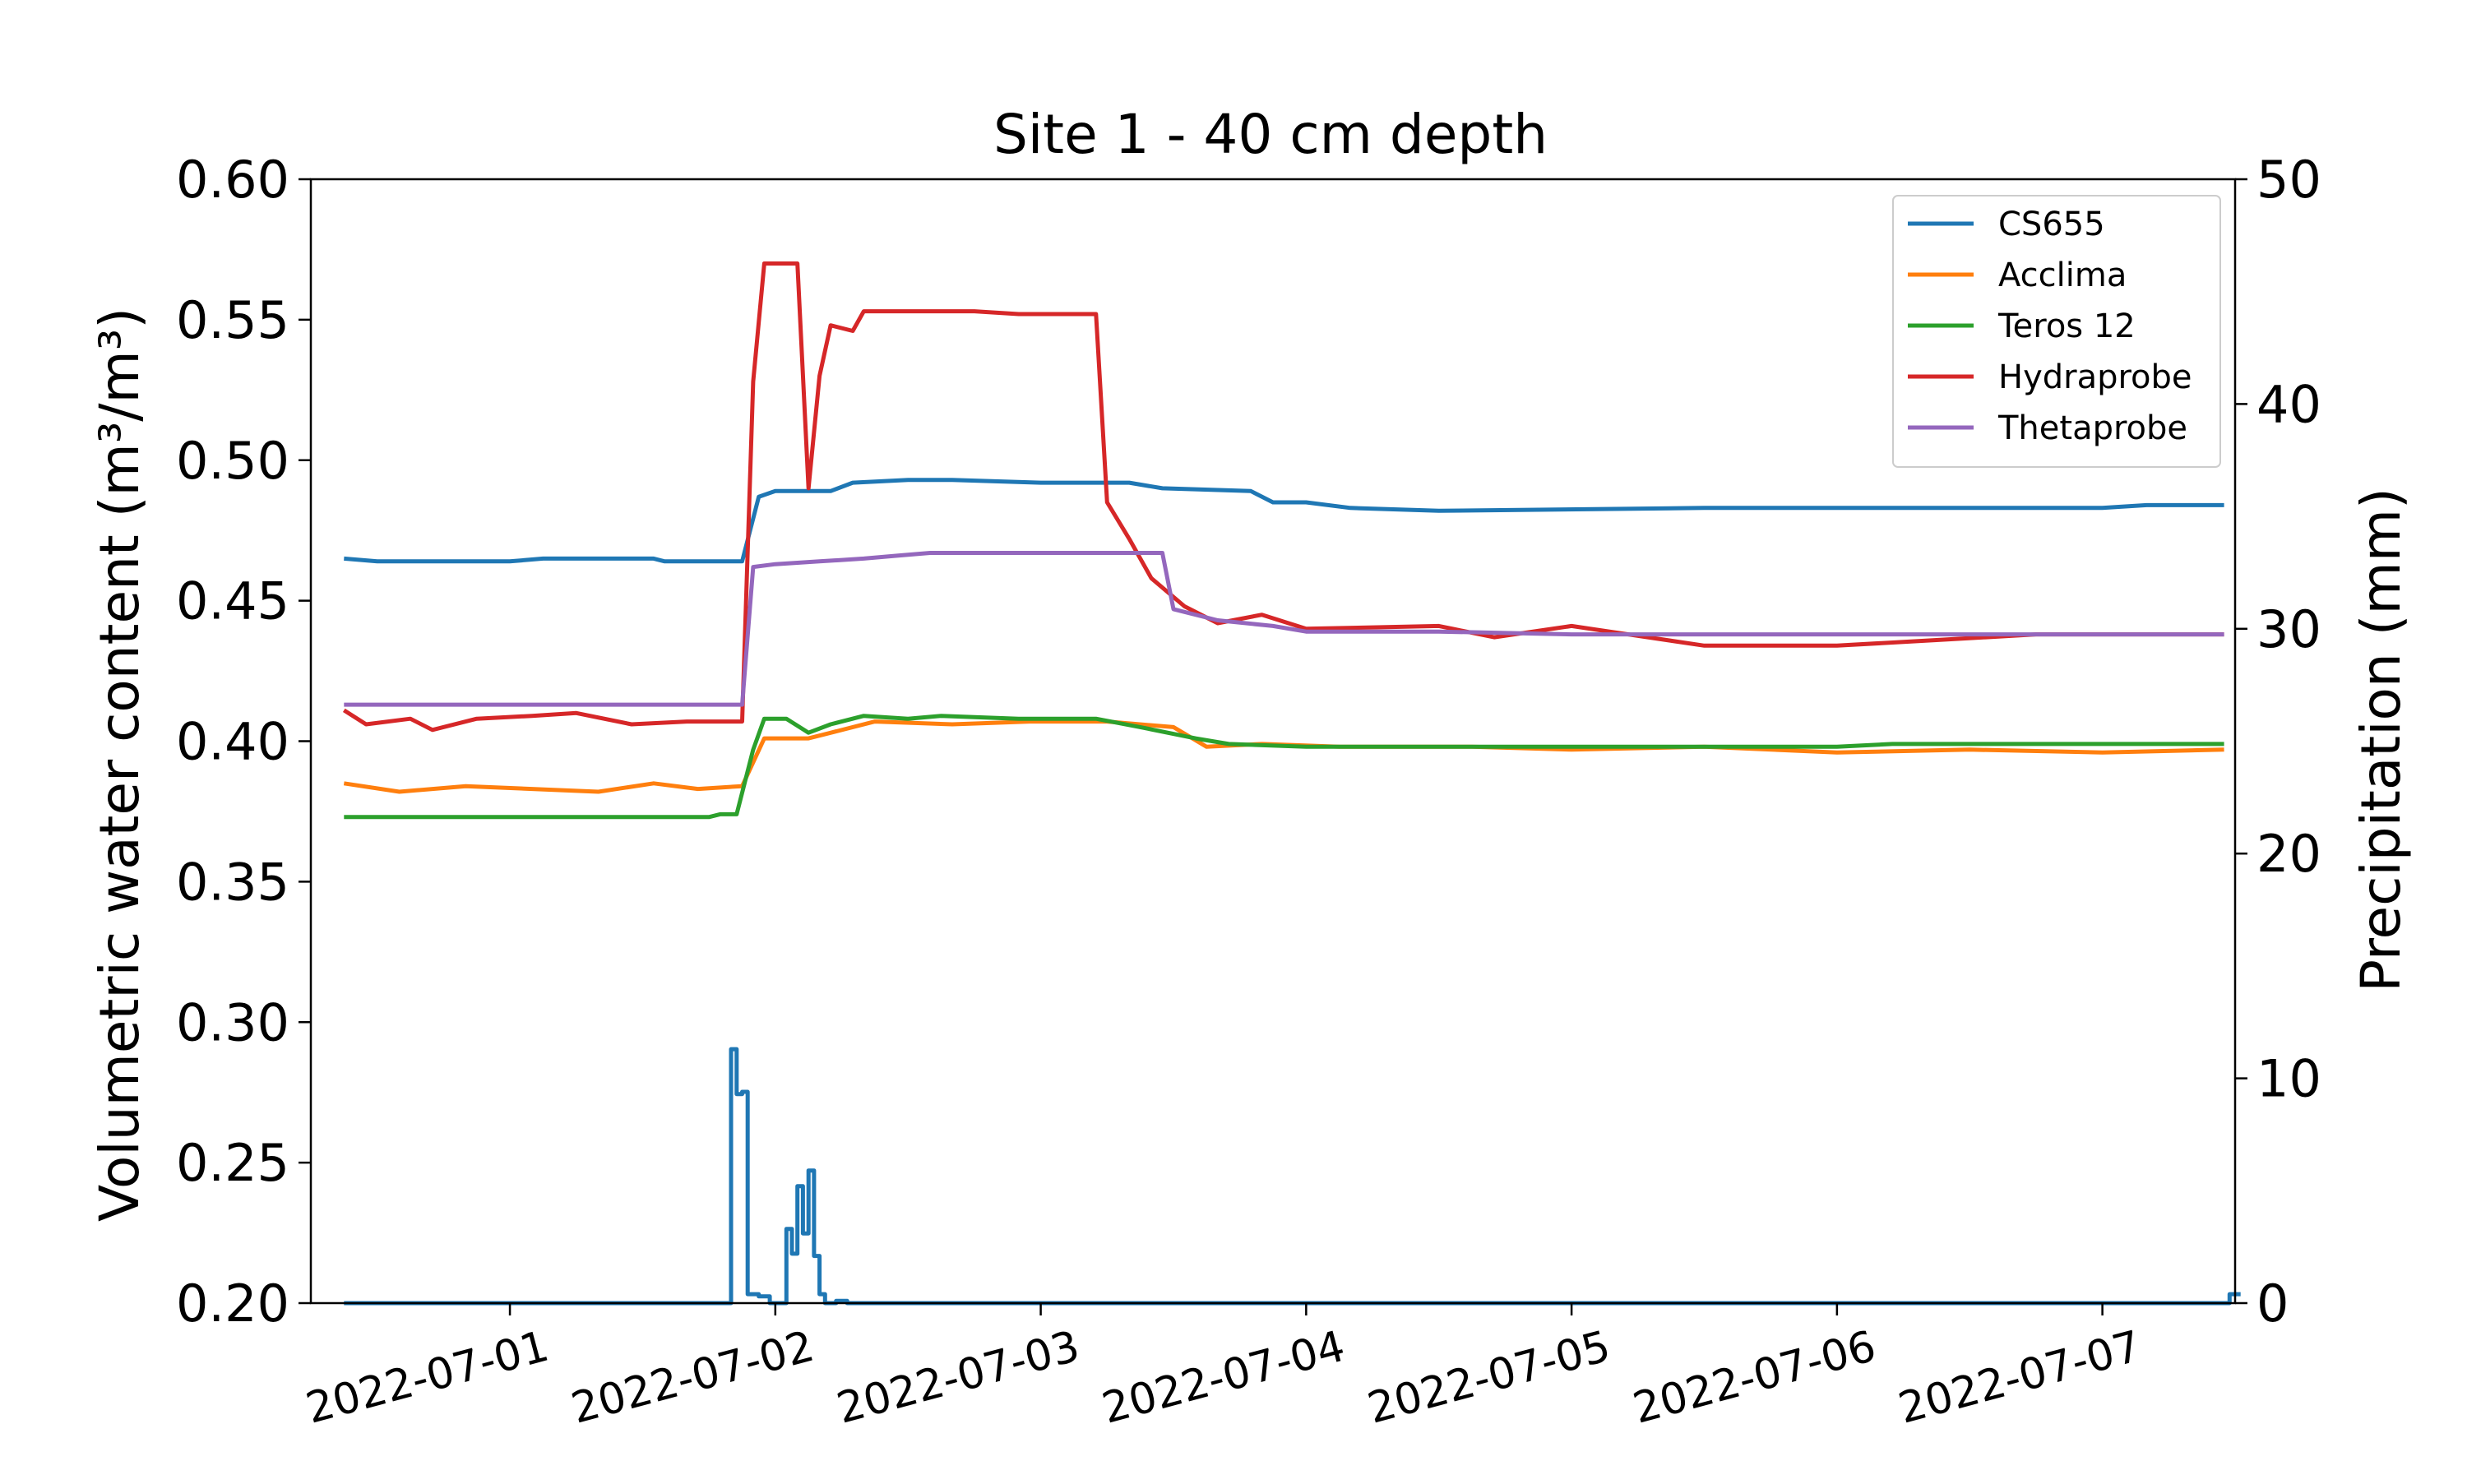  I want to click on y-tick-label-right: 20, so click(2289, 854).